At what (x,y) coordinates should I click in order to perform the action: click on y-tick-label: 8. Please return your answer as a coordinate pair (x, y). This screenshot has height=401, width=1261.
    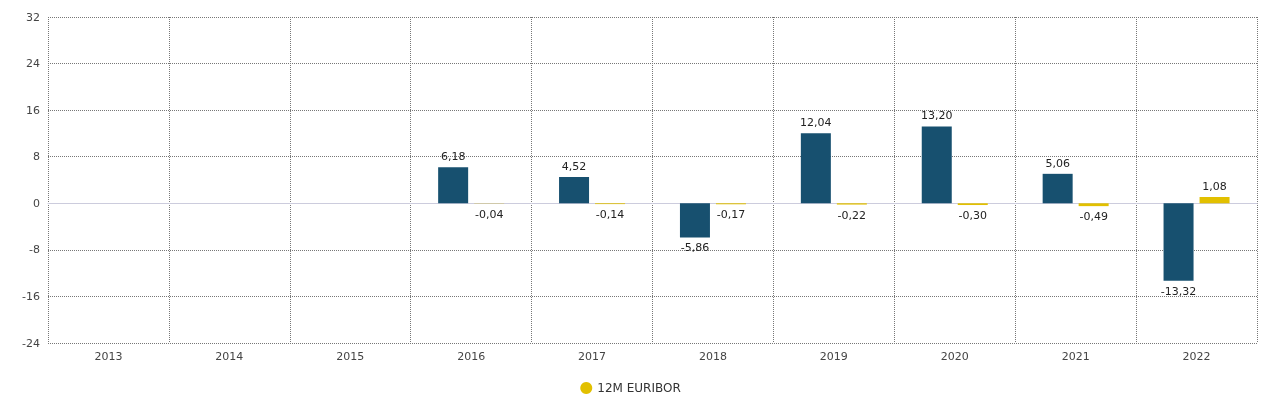
    Looking at the image, I should click on (36, 157).